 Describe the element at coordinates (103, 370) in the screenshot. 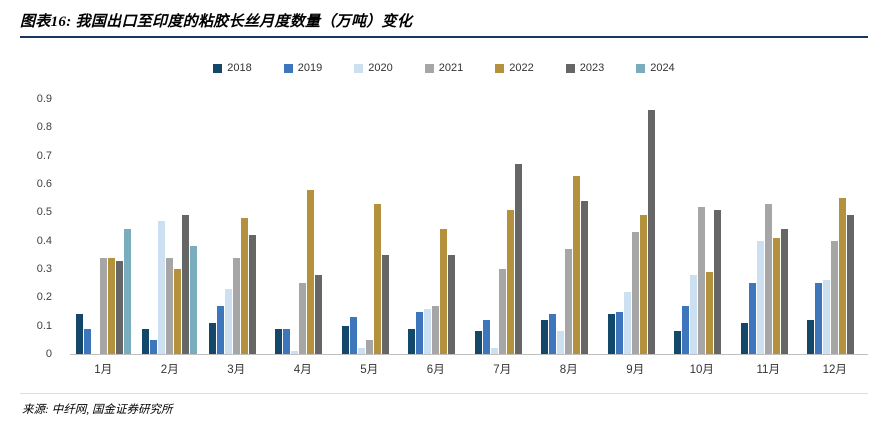

I see `x-axis-label: 1月` at that location.